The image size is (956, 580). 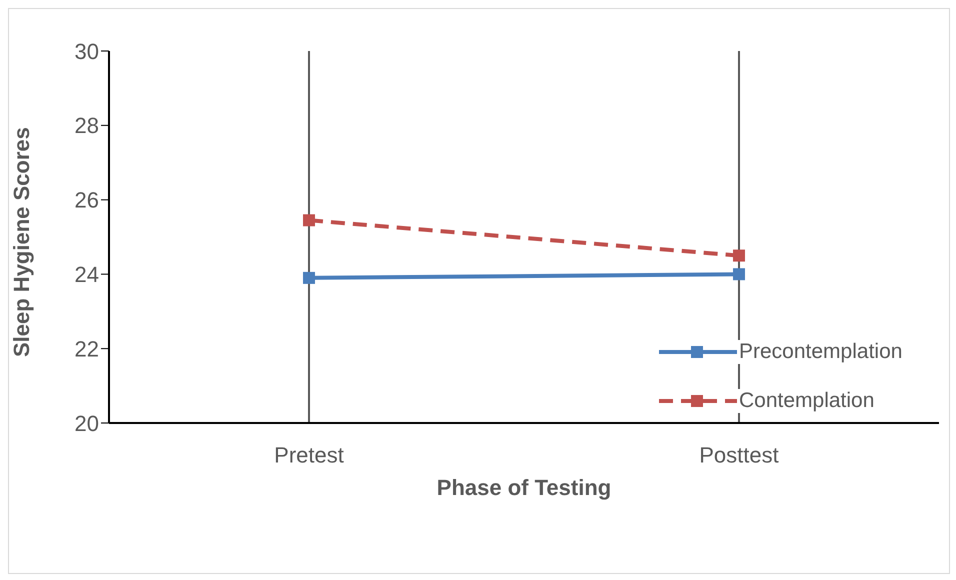 What do you see at coordinates (21, 242) in the screenshot?
I see `y-axis-title: Sleep Hygiene Scores` at bounding box center [21, 242].